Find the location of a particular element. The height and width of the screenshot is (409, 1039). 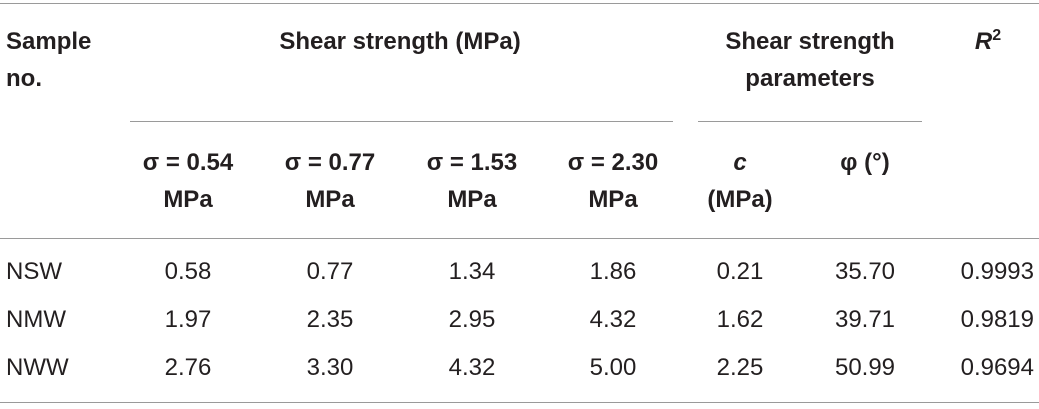

table-cell: 0.9694 is located at coordinates (997, 367).